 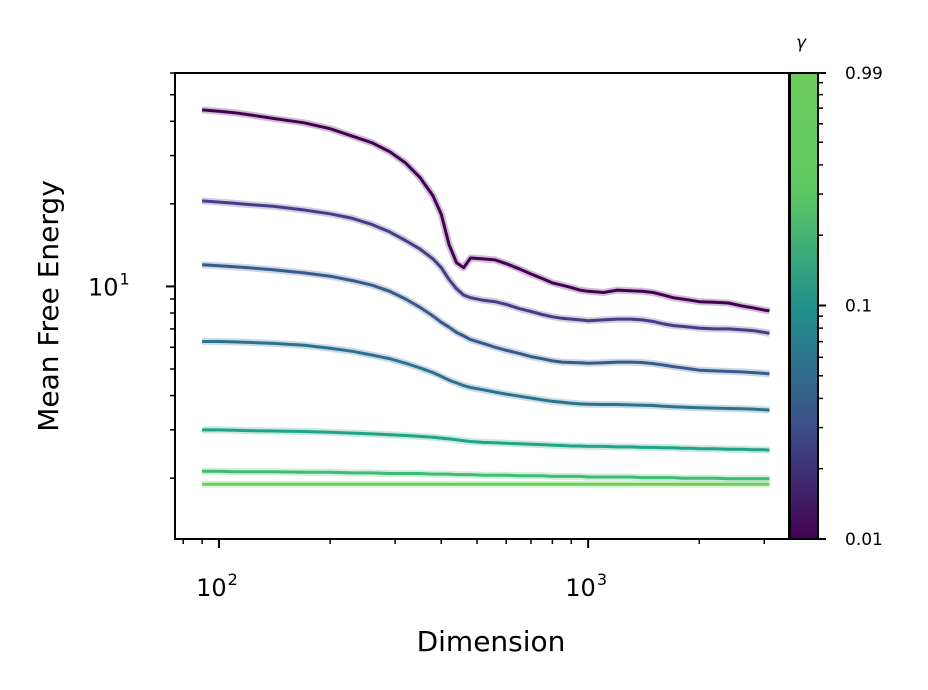 What do you see at coordinates (864, 540) in the screenshot?
I see `colorbar-tick-label-3: 0.01` at bounding box center [864, 540].